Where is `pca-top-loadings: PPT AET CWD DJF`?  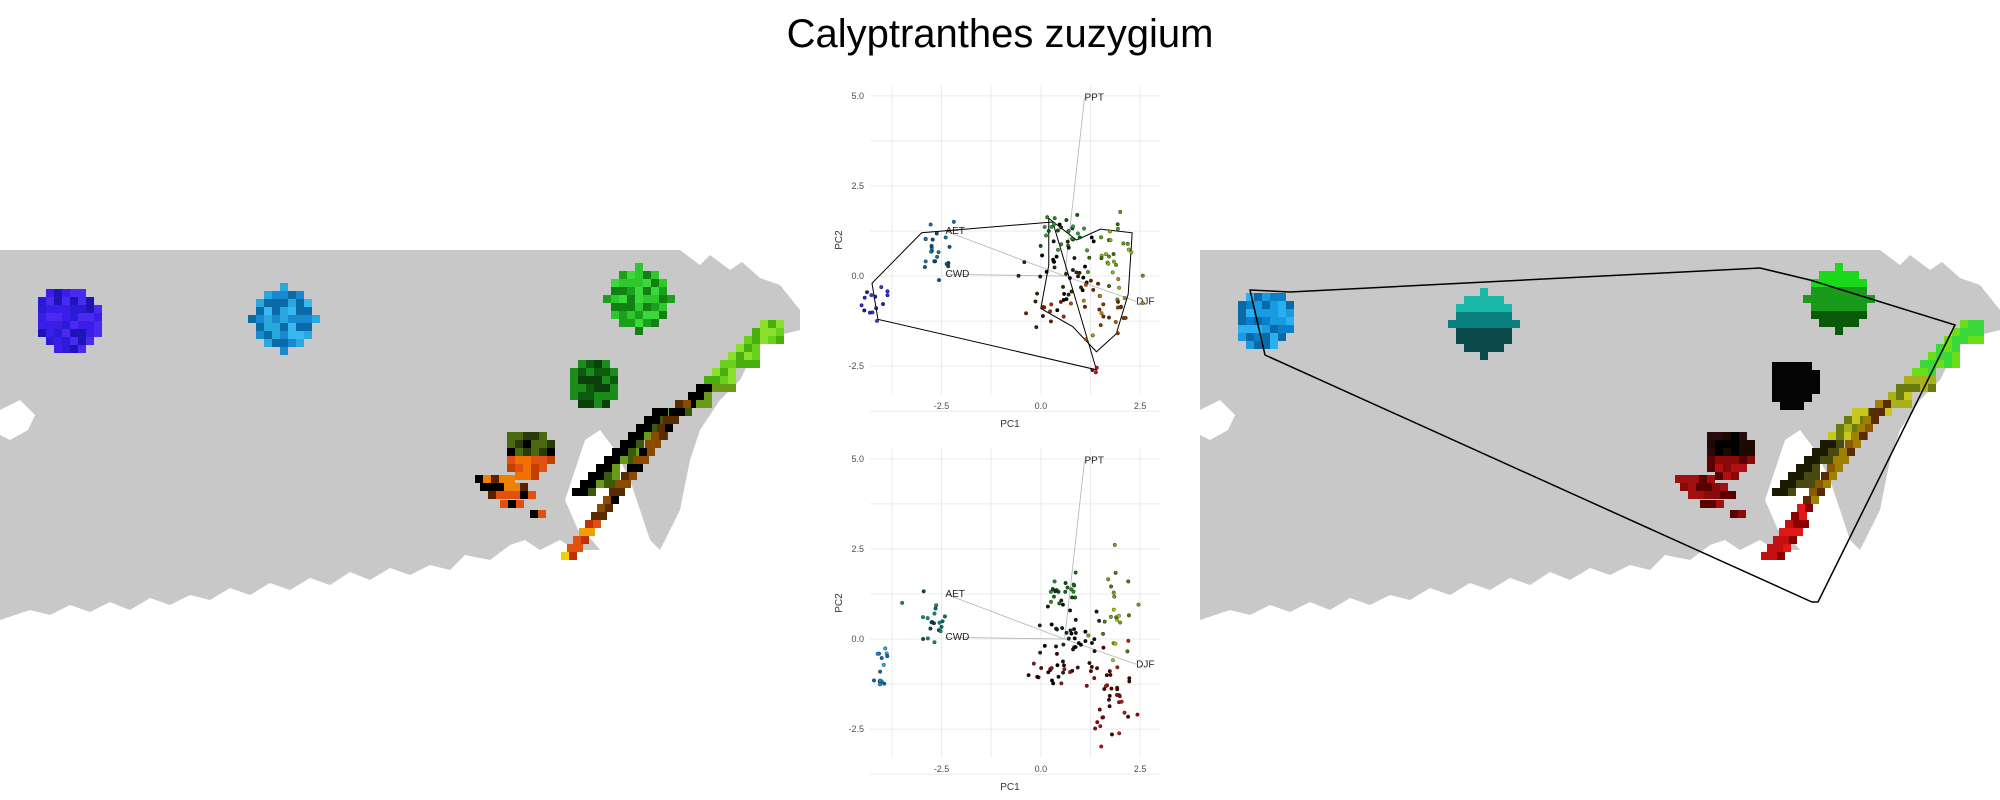 pca-top-loadings: PPT AET CWD DJF is located at coordinates (1050, 200).